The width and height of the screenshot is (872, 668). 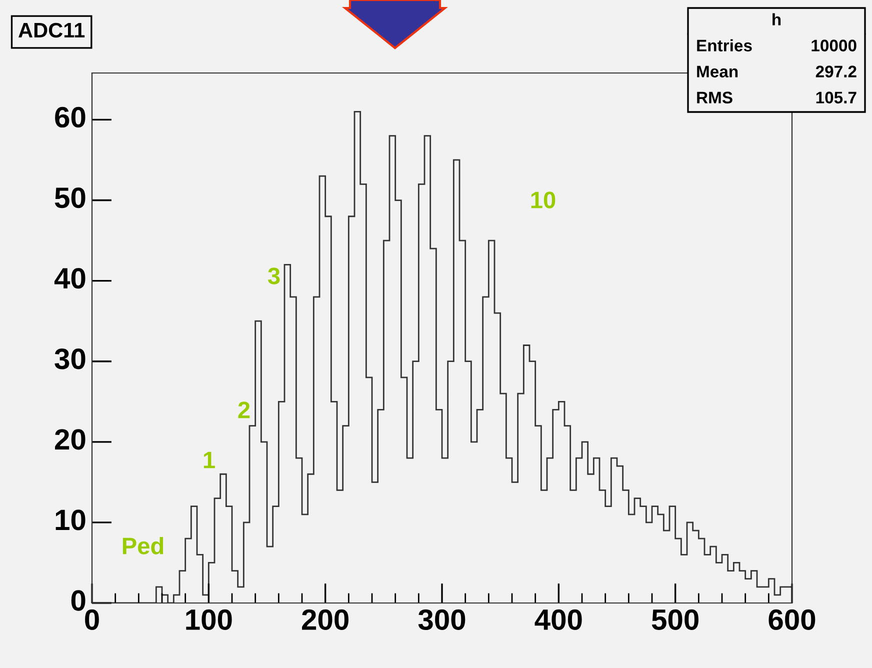 What do you see at coordinates (244, 410) in the screenshot?
I see `annotation: 2` at bounding box center [244, 410].